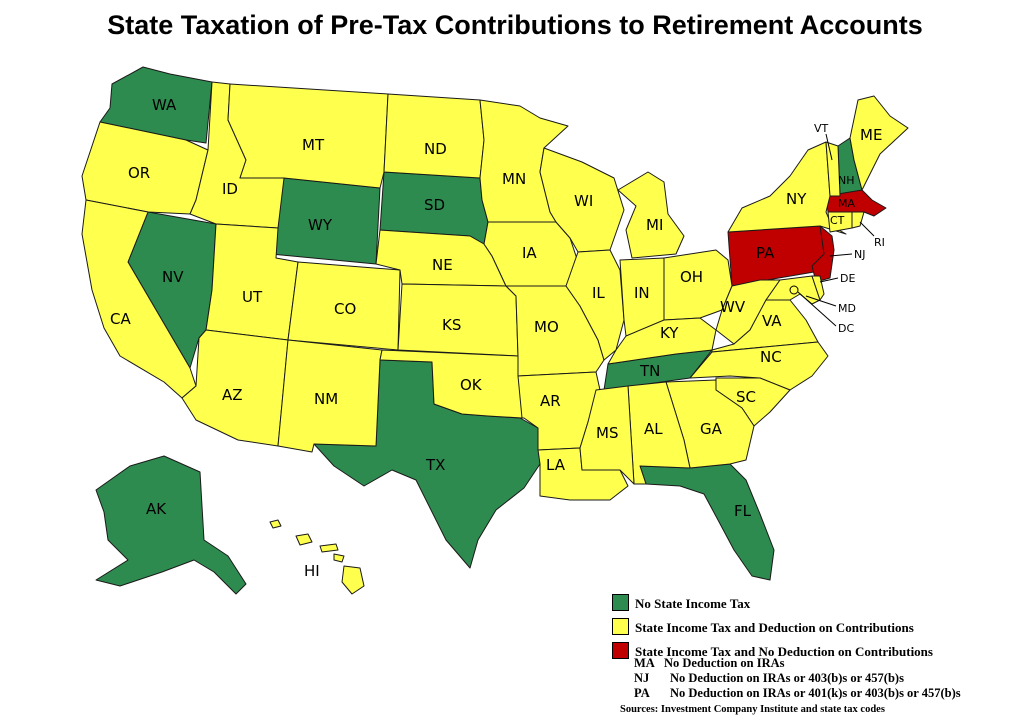  What do you see at coordinates (841, 255) in the screenshot?
I see `leader-nj` at bounding box center [841, 255].